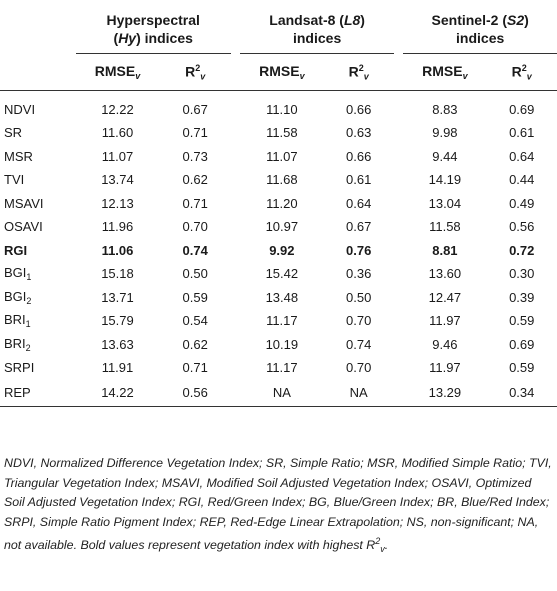 This screenshot has height=591, width=557. I want to click on index-name: MSR, so click(18, 156).